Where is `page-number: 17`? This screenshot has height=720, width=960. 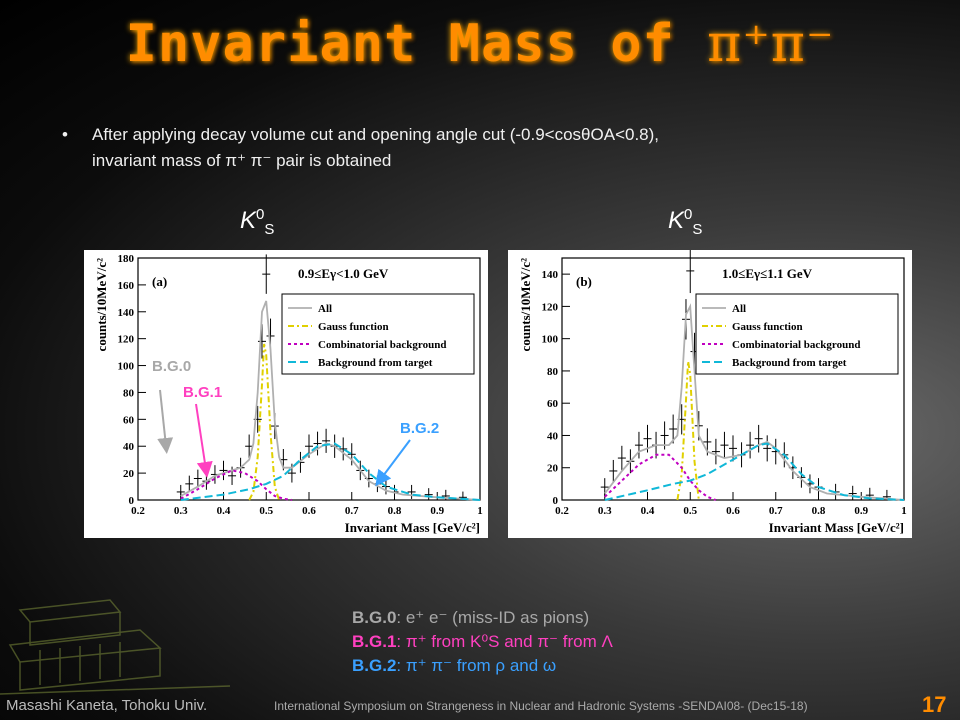
page-number: 17 is located at coordinates (934, 704).